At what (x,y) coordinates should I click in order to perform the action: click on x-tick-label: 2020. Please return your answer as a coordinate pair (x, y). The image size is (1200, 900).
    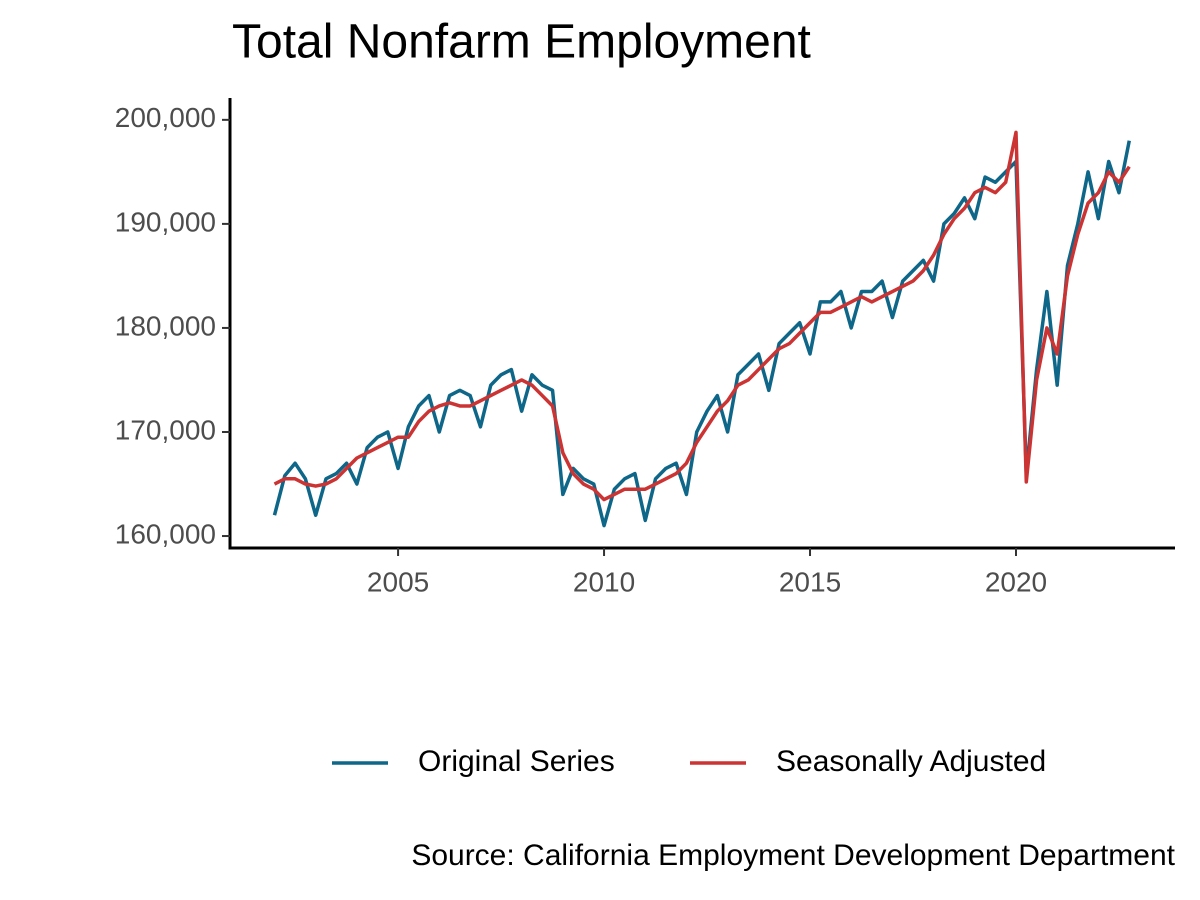
    Looking at the image, I should click on (1016, 581).